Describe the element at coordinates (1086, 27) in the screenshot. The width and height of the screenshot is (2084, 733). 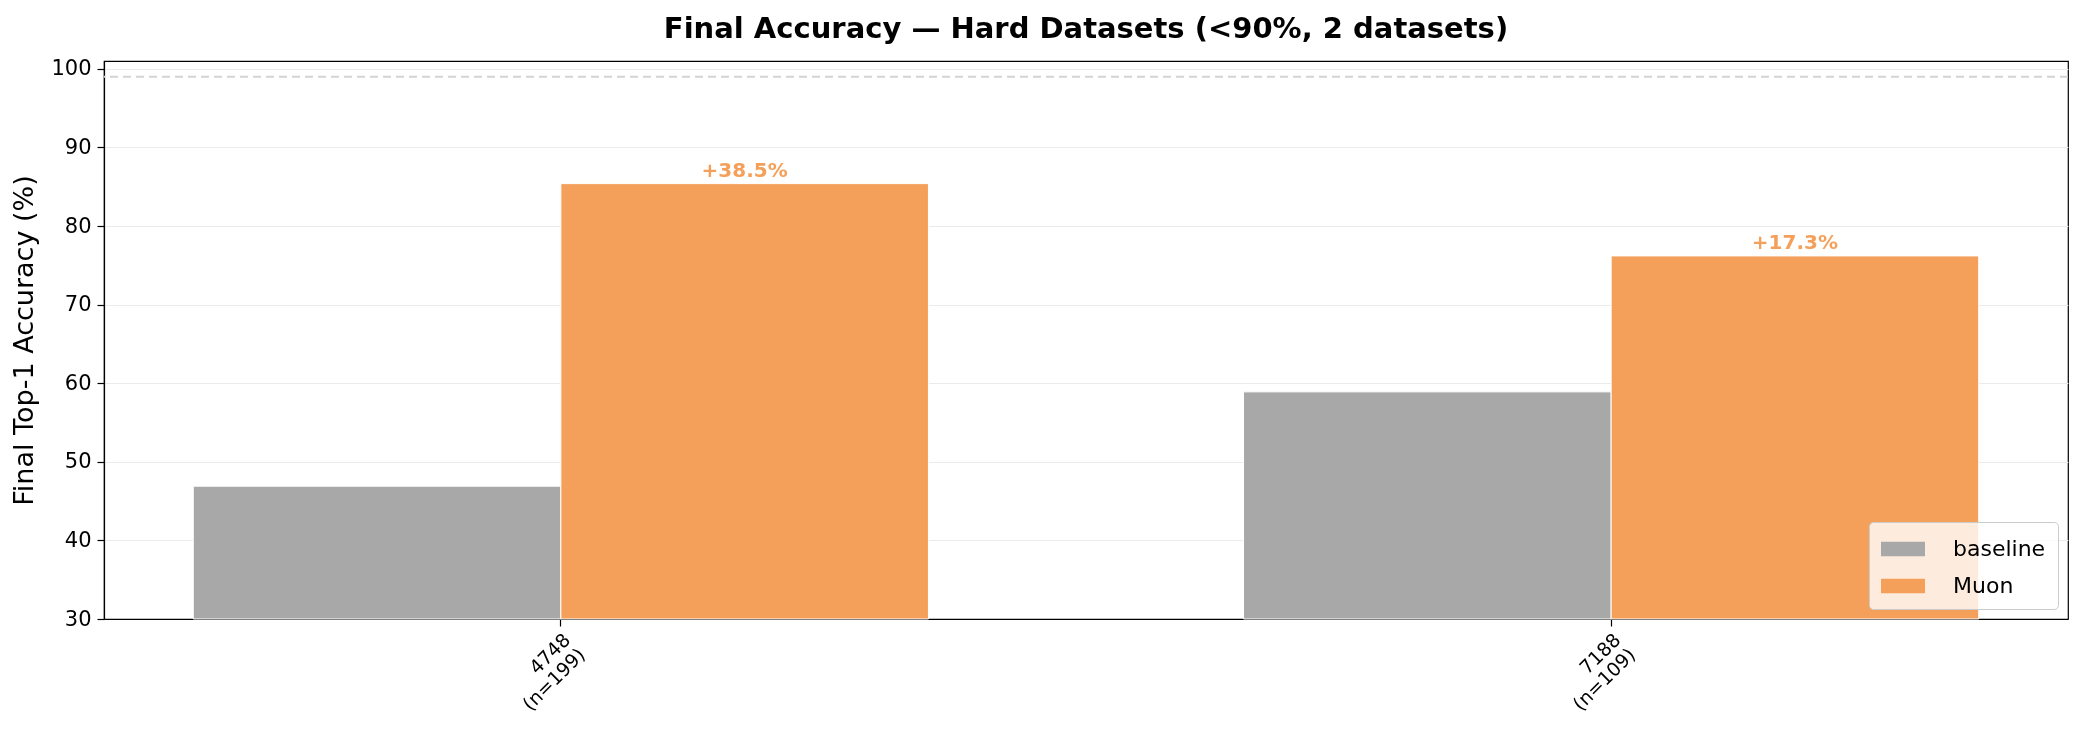
I see `chart-title: Final Accuracy — Hard Datasets (<90%, 2 datasets)` at that location.